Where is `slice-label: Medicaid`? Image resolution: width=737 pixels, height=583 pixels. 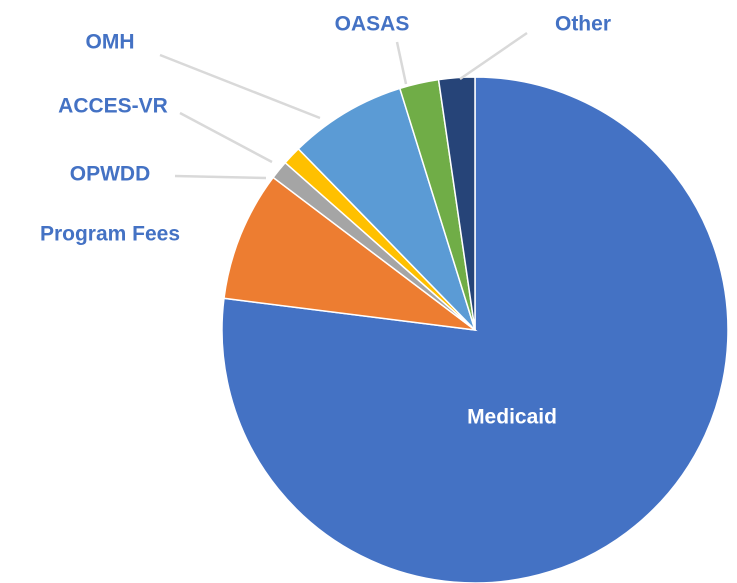 slice-label: Medicaid is located at coordinates (512, 417).